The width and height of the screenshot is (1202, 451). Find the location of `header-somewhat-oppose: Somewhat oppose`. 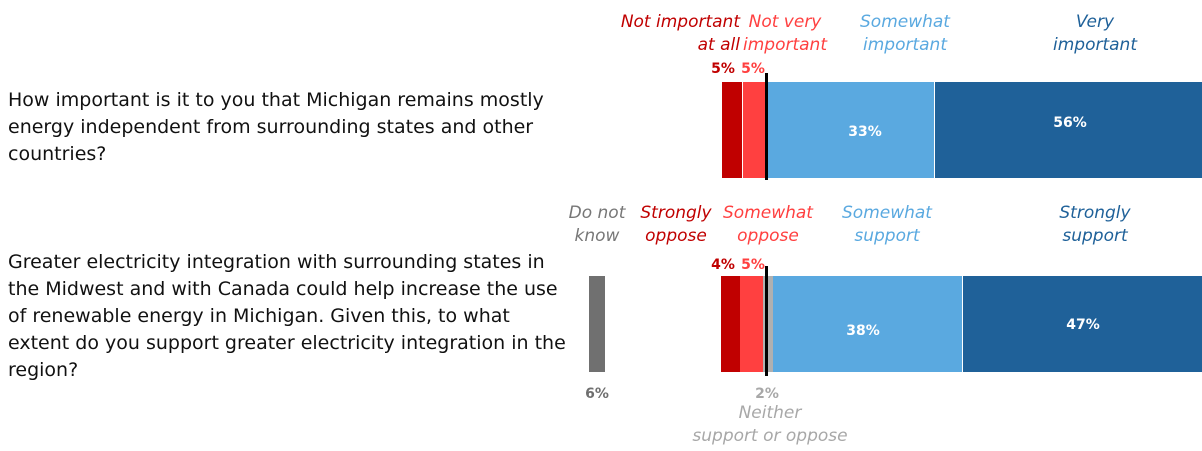

header-somewhat-oppose: Somewhat oppose is located at coordinates (768, 225).